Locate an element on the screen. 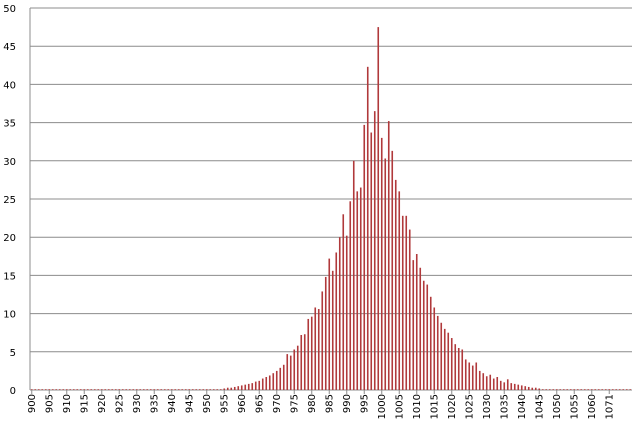  x-tick-label: 1035 is located at coordinates (504, 406).